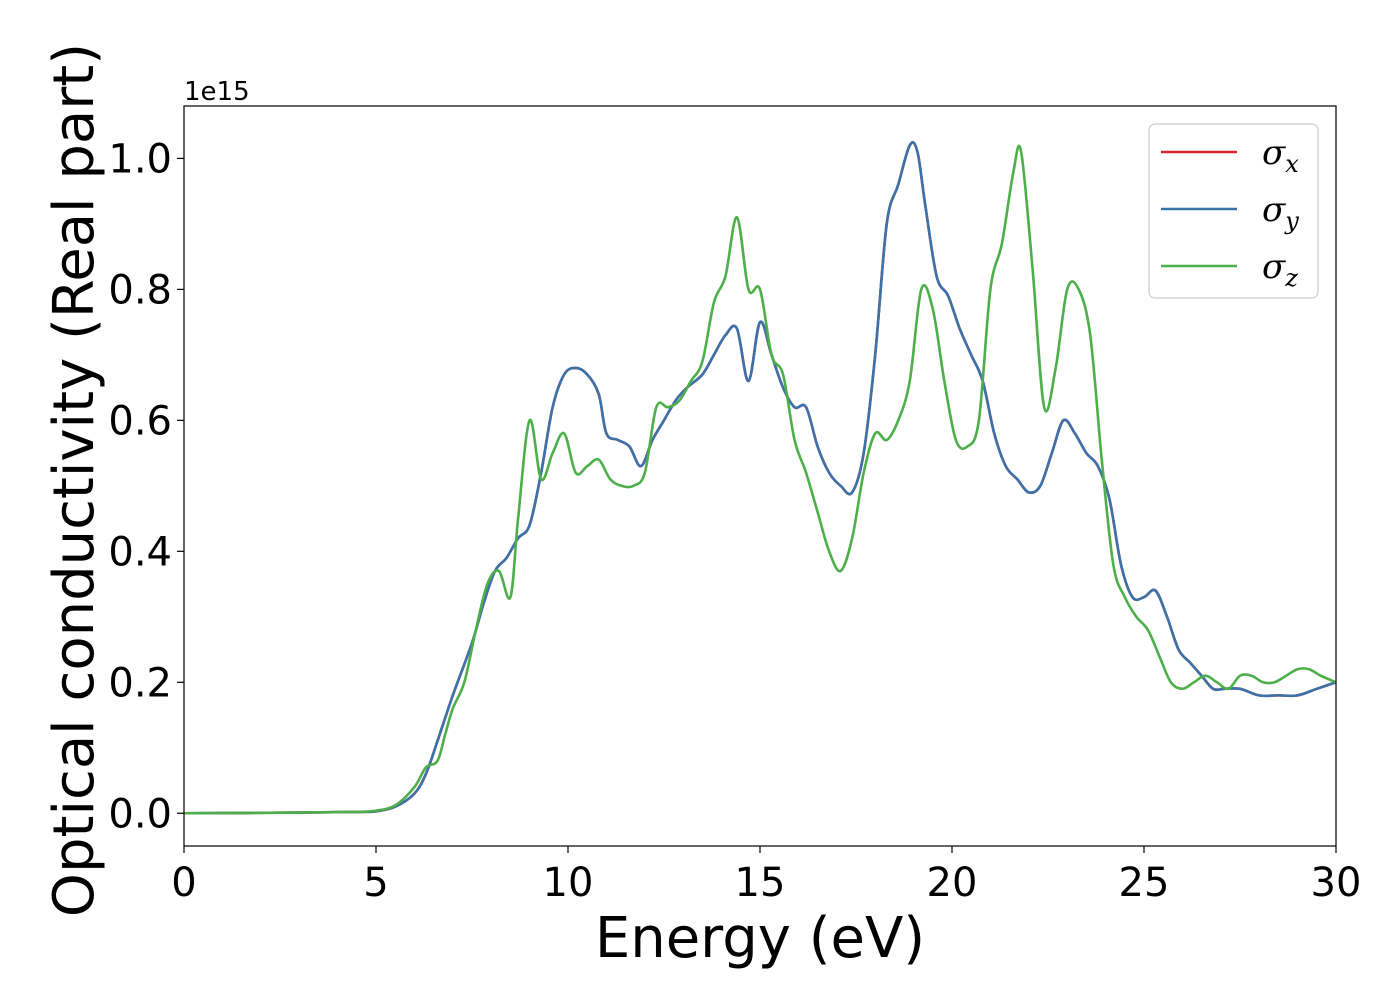 This screenshot has height=1000, width=1400. I want to click on y-tick-label: 1.0, so click(140, 159).